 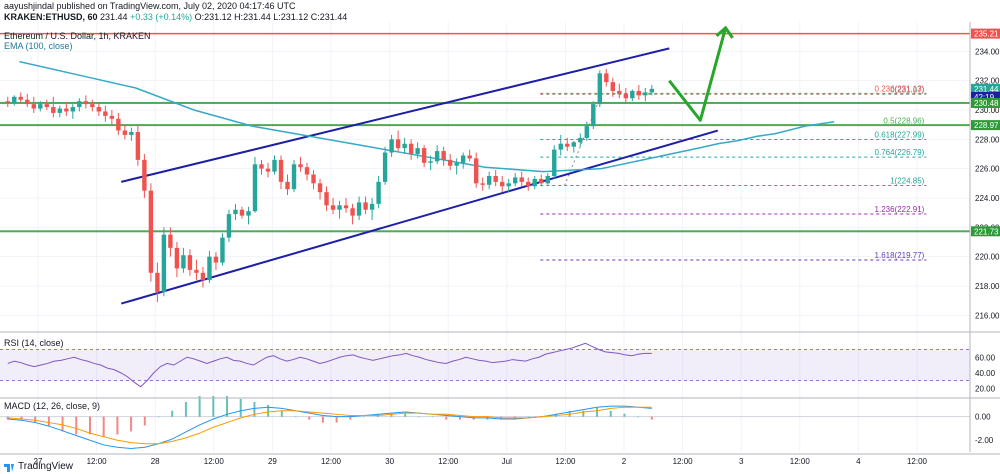 What do you see at coordinates (329, 425) in the screenshot?
I see `signal-line` at bounding box center [329, 425].